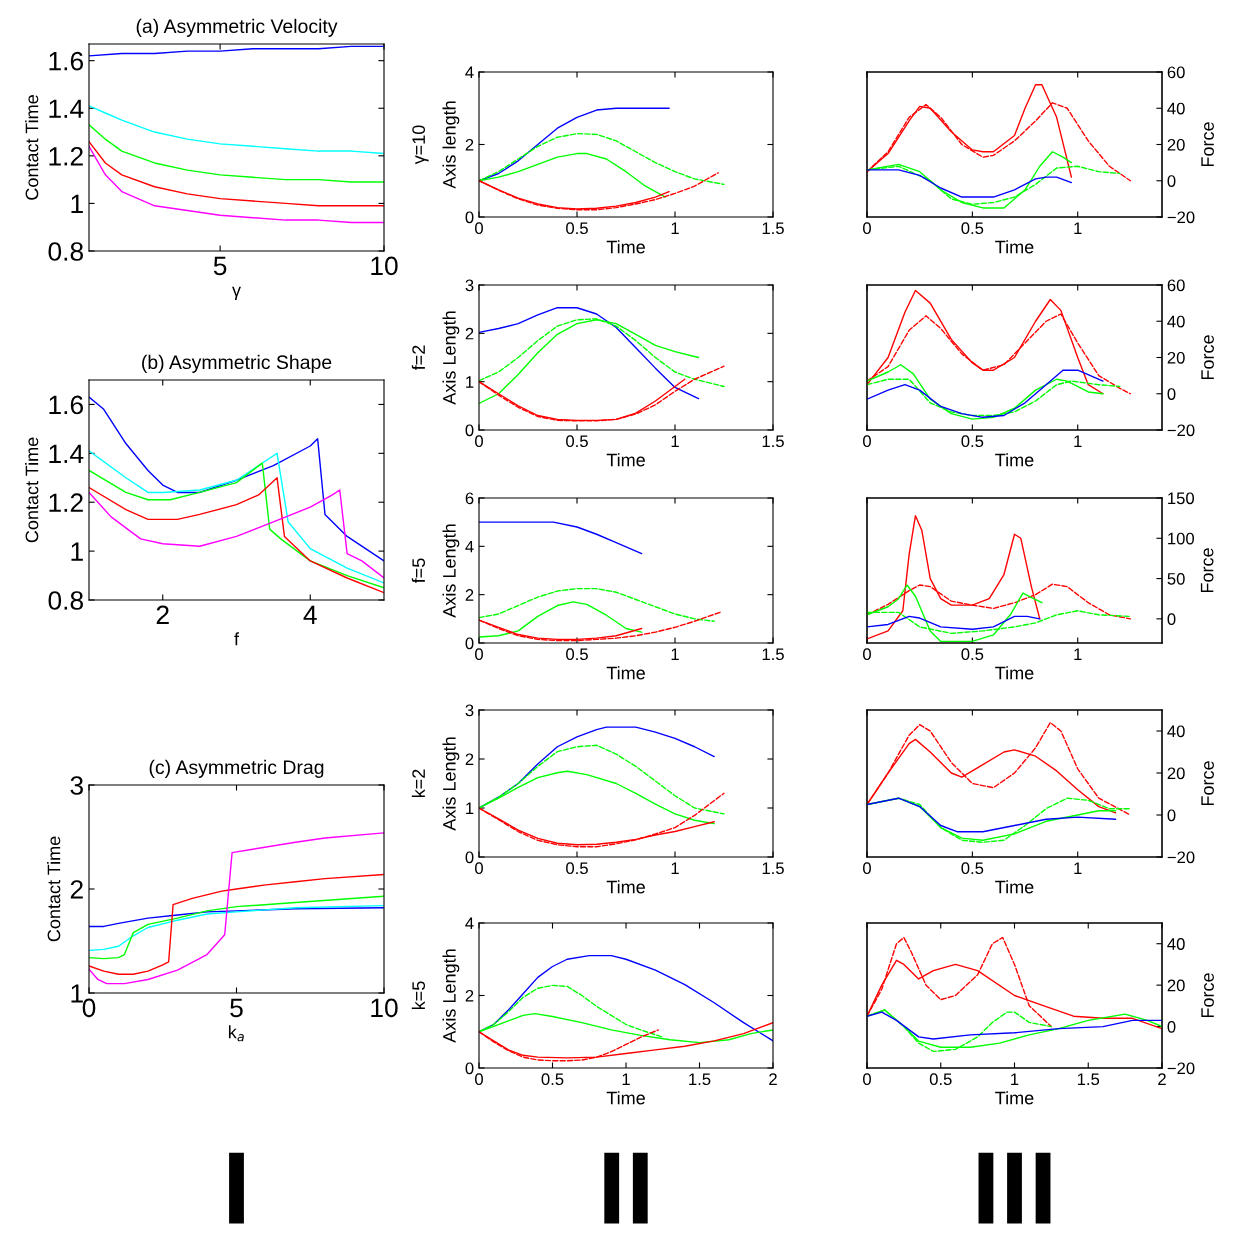 Image resolution: width=1238 pixels, height=1245 pixels. What do you see at coordinates (418, 783) in the screenshot?
I see `text: k=2` at bounding box center [418, 783].